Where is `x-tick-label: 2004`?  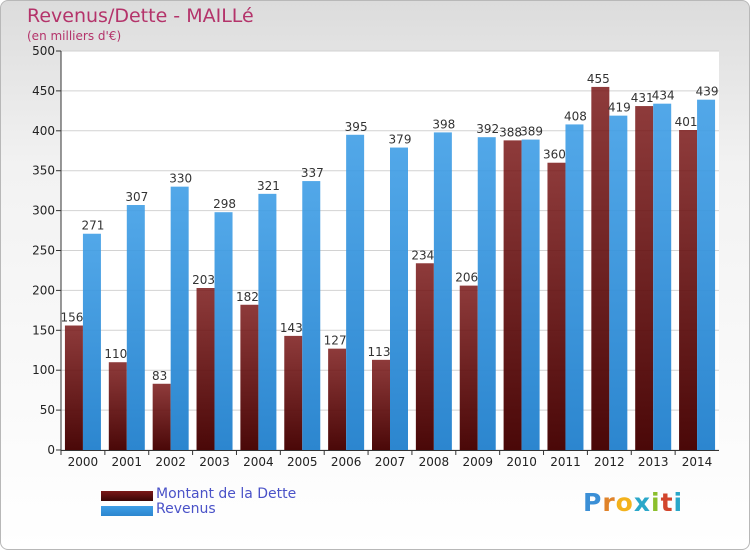
x-tick-label: 2004 is located at coordinates (258, 462).